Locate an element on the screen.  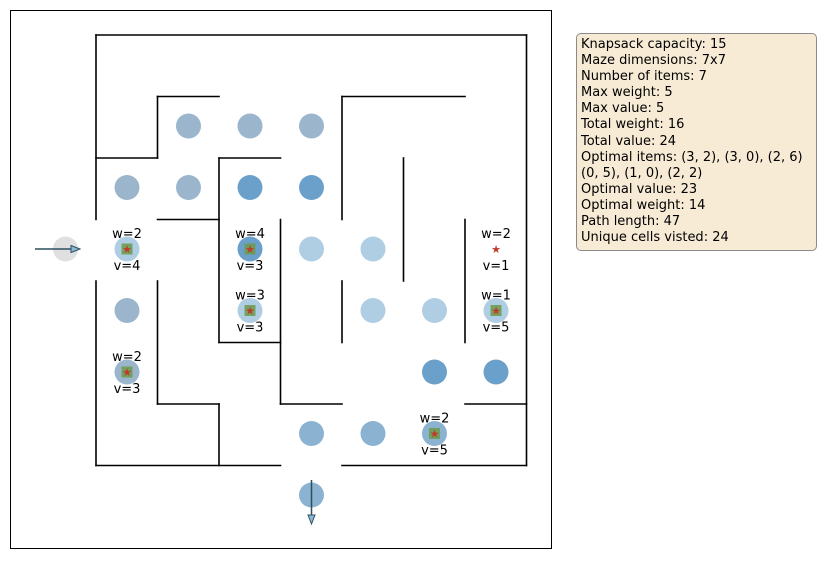
knapsack-item: ★w=2 v=4 is located at coordinates (127, 250).